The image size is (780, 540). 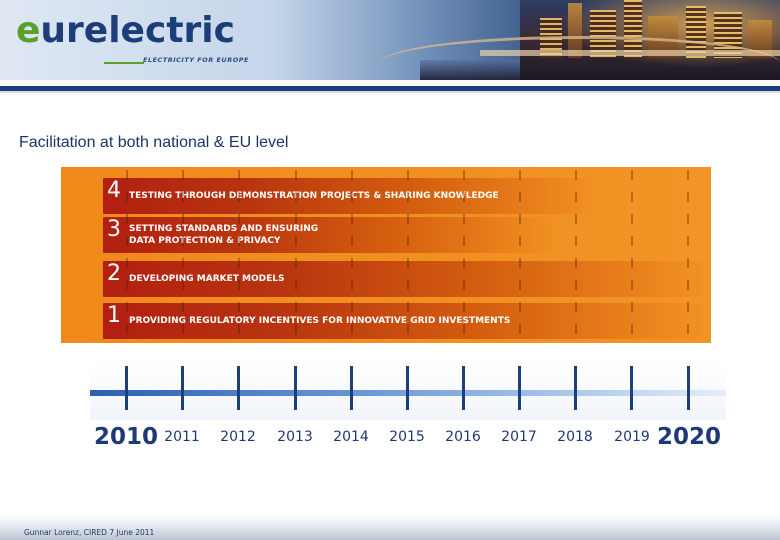 What do you see at coordinates (154, 142) in the screenshot?
I see `slide-title: Facilitation at both national & EU level` at bounding box center [154, 142].